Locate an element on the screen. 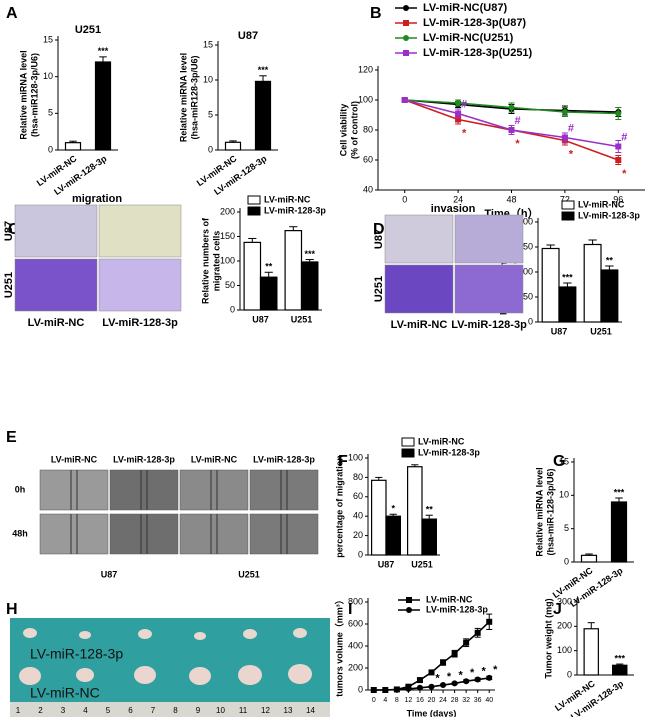  ruler-number: 2 is located at coordinates (40, 710).